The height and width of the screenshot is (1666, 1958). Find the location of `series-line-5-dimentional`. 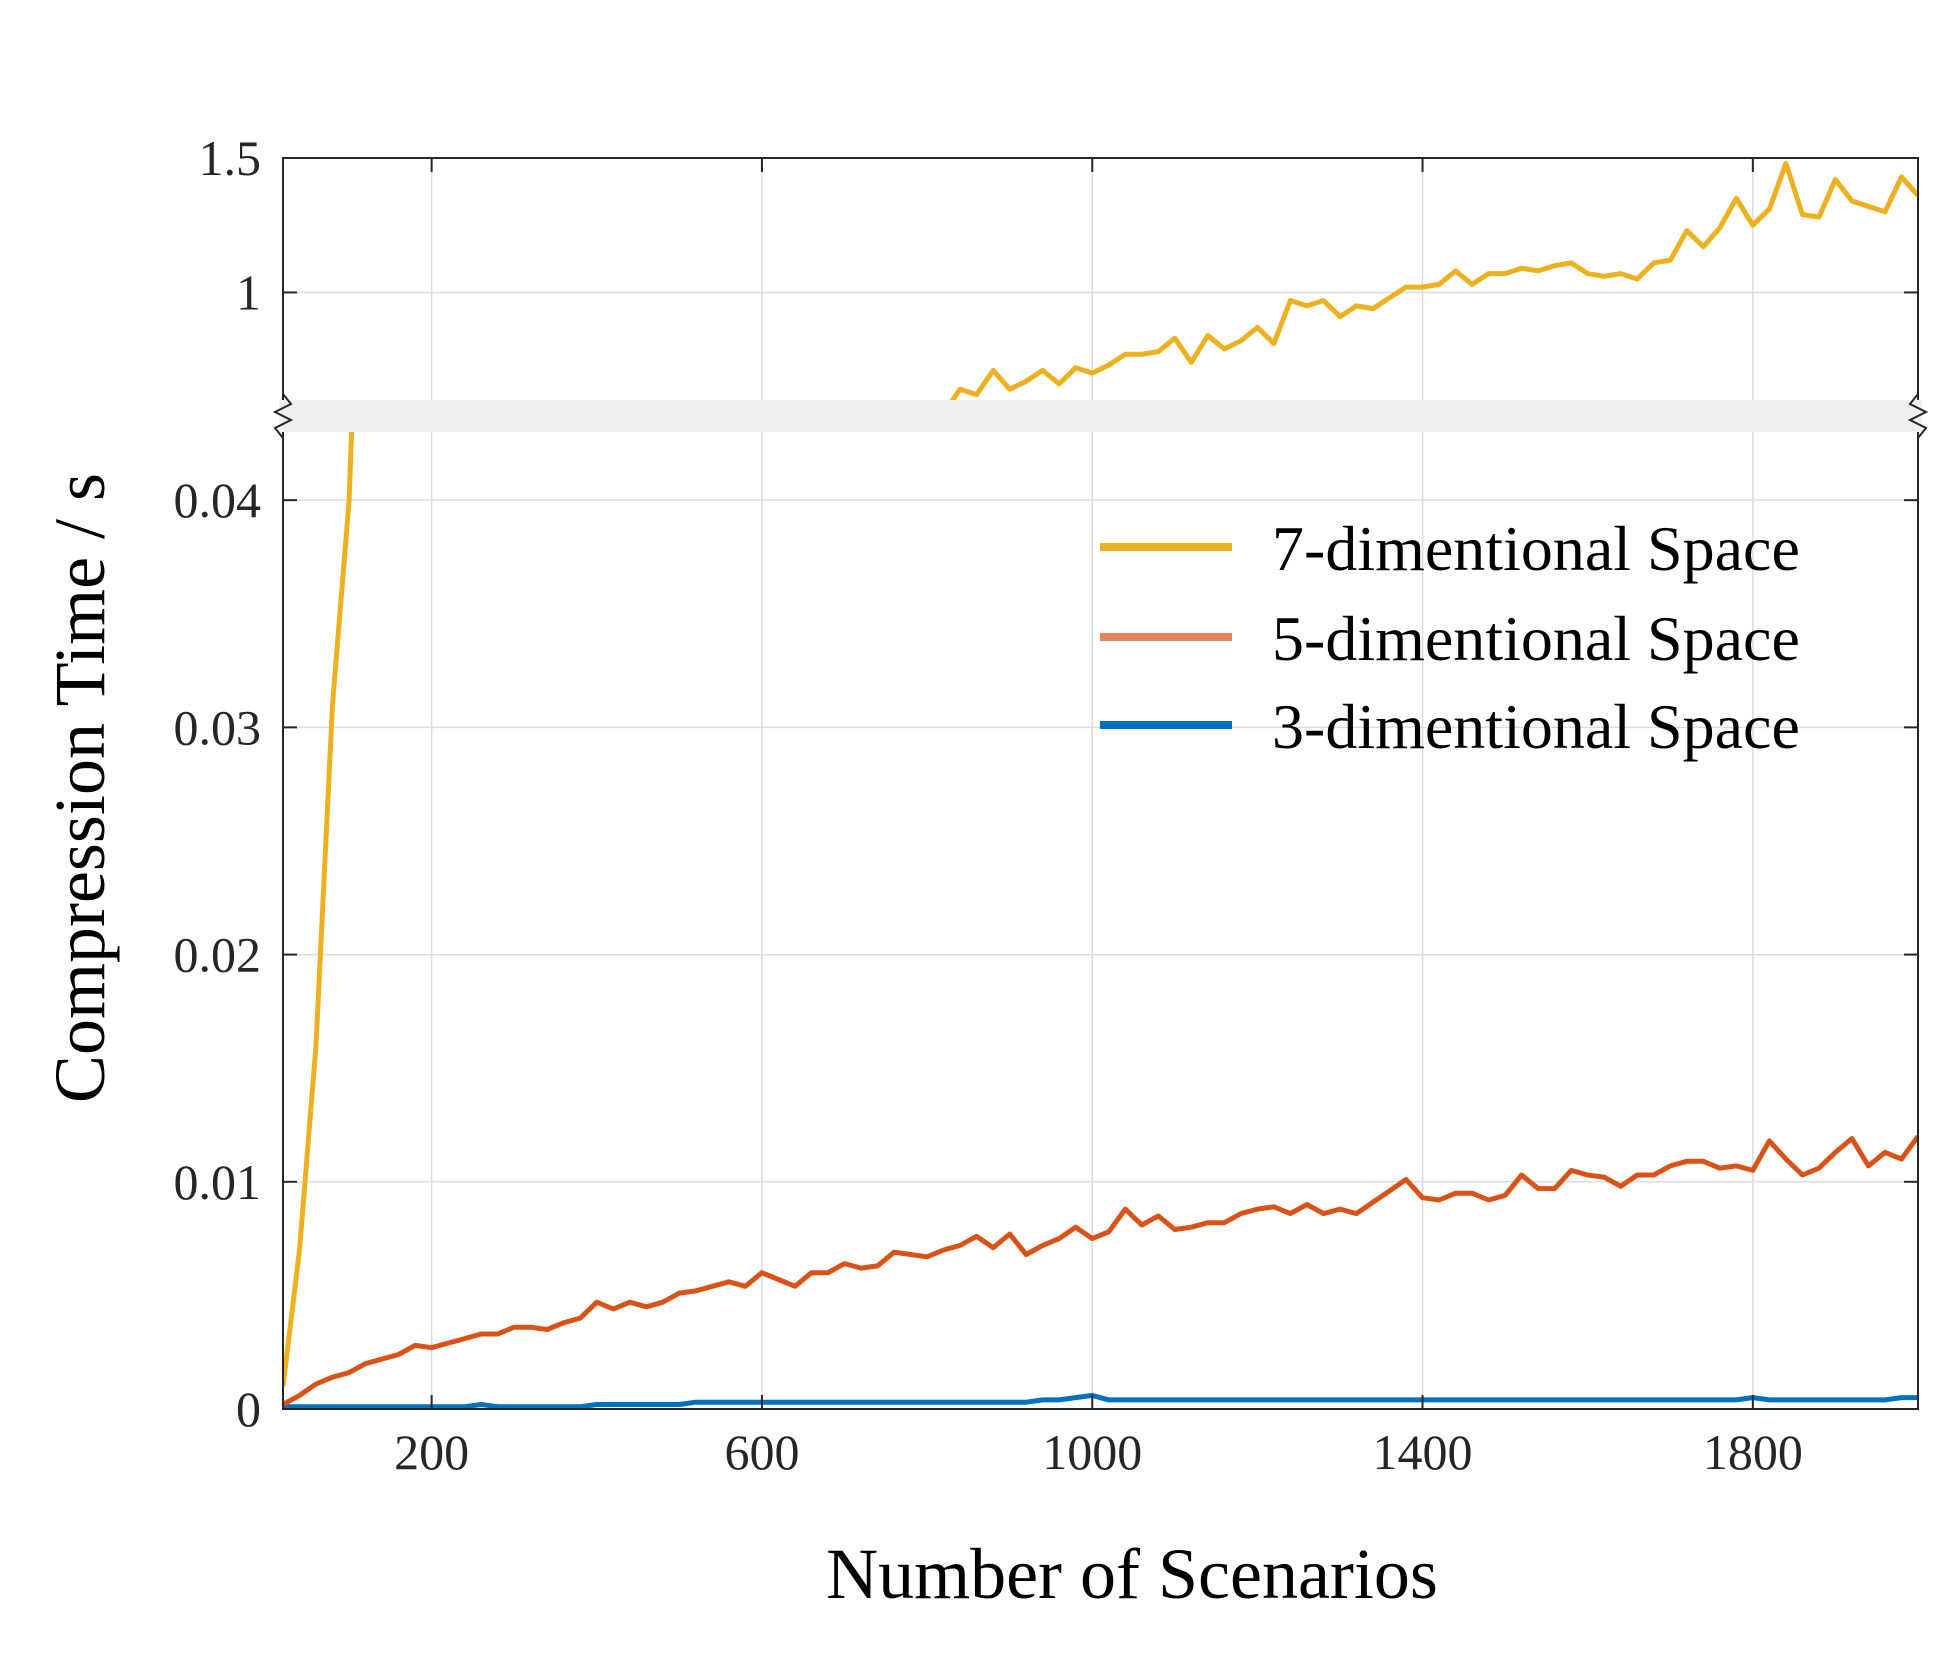

series-line-5-dimentional is located at coordinates (1100, 1270).